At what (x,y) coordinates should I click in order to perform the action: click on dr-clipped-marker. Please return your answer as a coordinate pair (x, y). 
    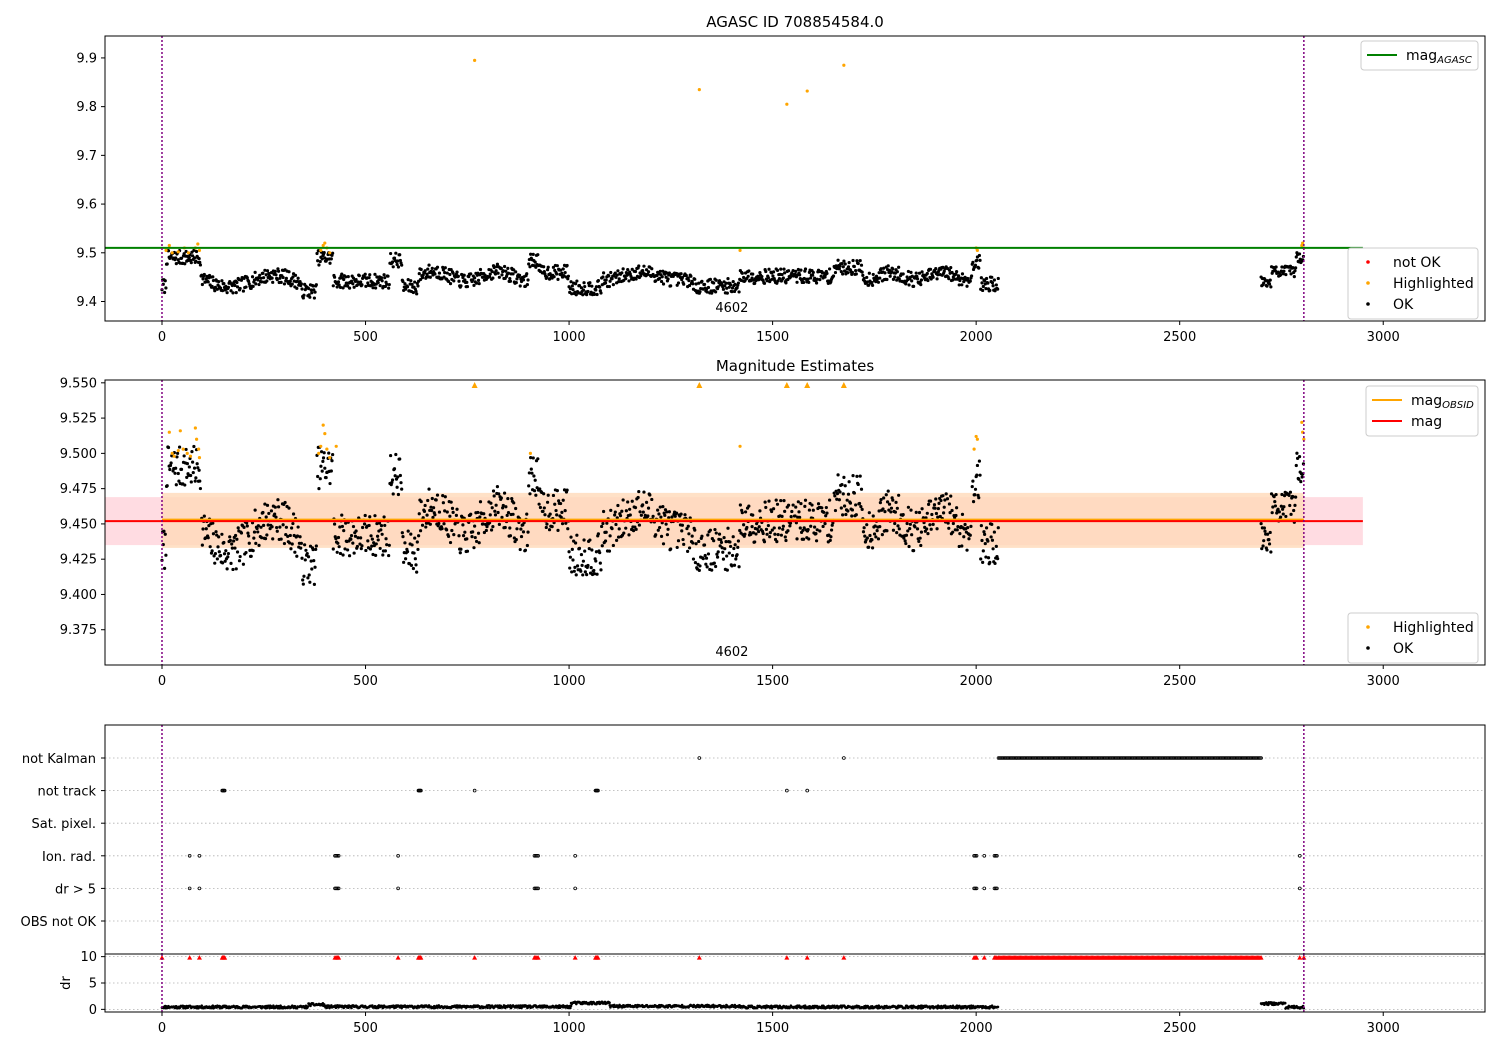
    Looking at the image, I should click on (575, 957).